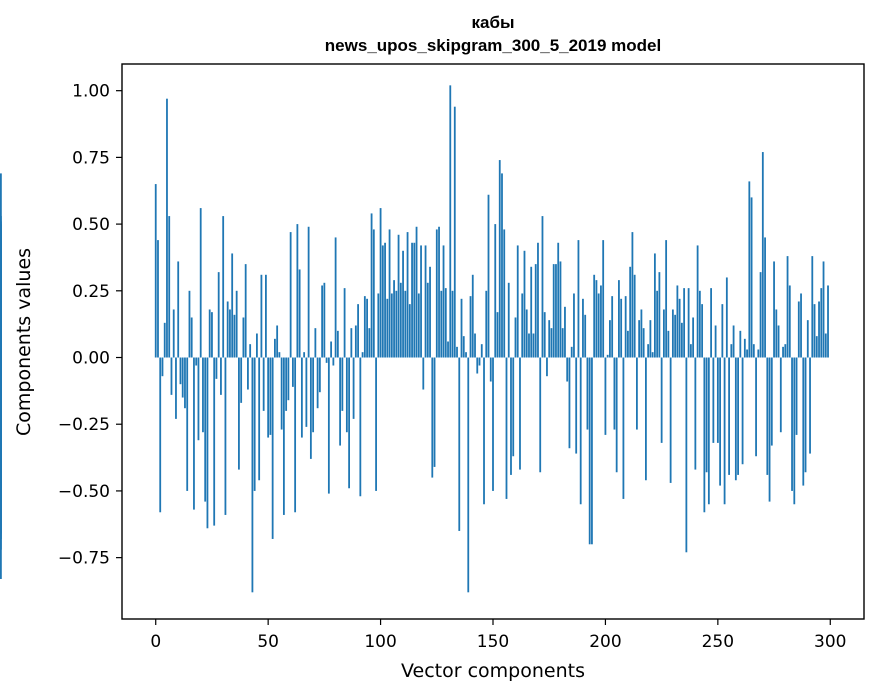  I want to click on chart-subtitle: news_upos_skipgram_300_5_2019 model, so click(493, 45).